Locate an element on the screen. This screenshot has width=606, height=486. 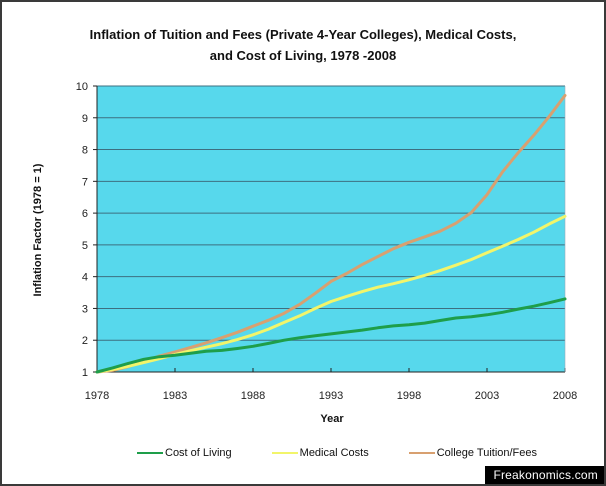
x-tick-label: 2003 is located at coordinates (487, 396).